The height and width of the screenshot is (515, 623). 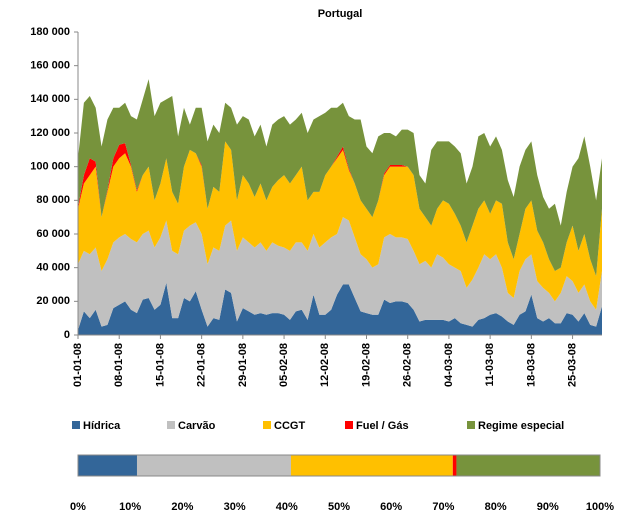 I want to click on x-tick-label: 70%, so click(x=443, y=507).